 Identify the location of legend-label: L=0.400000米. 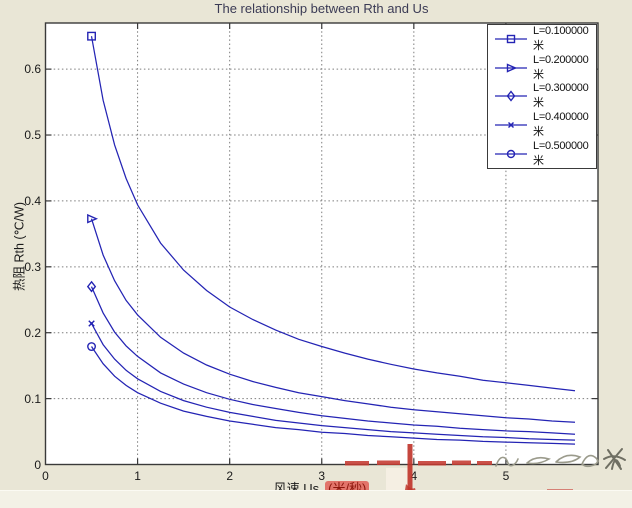
(561, 125).